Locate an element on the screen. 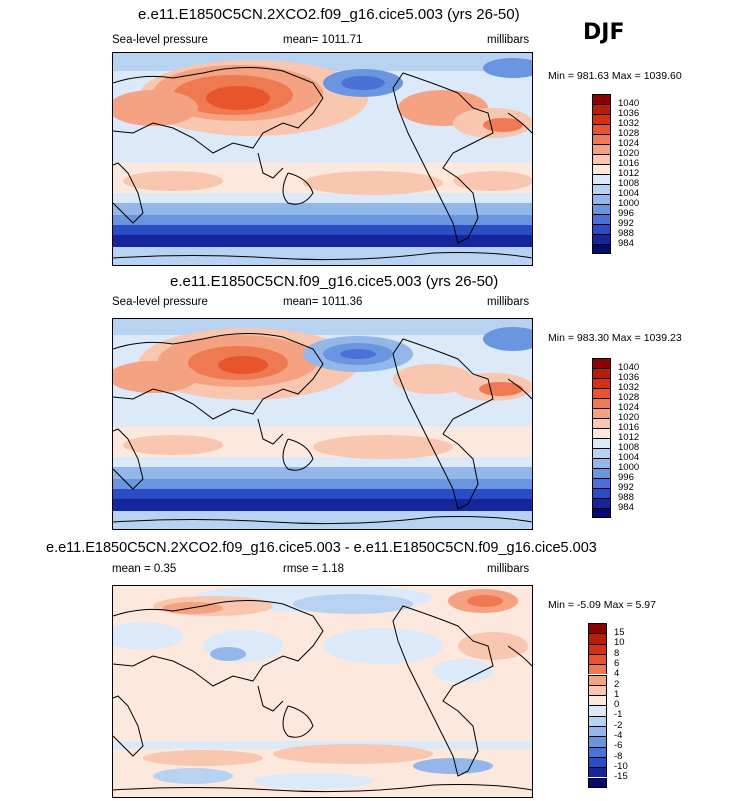 This screenshot has height=801, width=733. colorbar-2-label: 1020 is located at coordinates (629, 417).